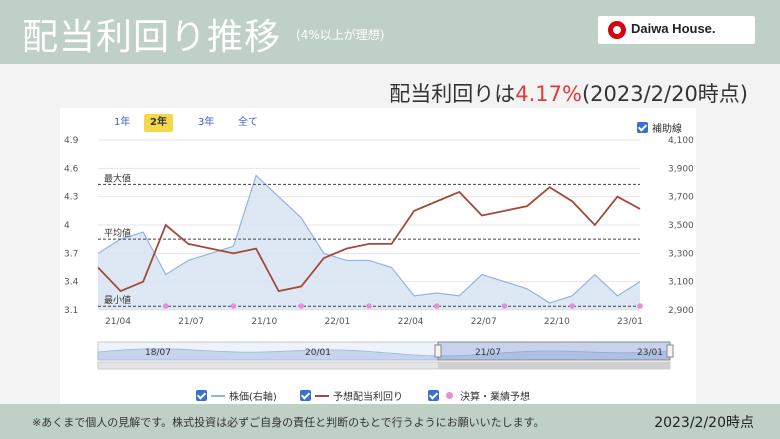 The image size is (780, 439). What do you see at coordinates (617, 30) in the screenshot?
I see `logo-mark-icon` at bounding box center [617, 30].